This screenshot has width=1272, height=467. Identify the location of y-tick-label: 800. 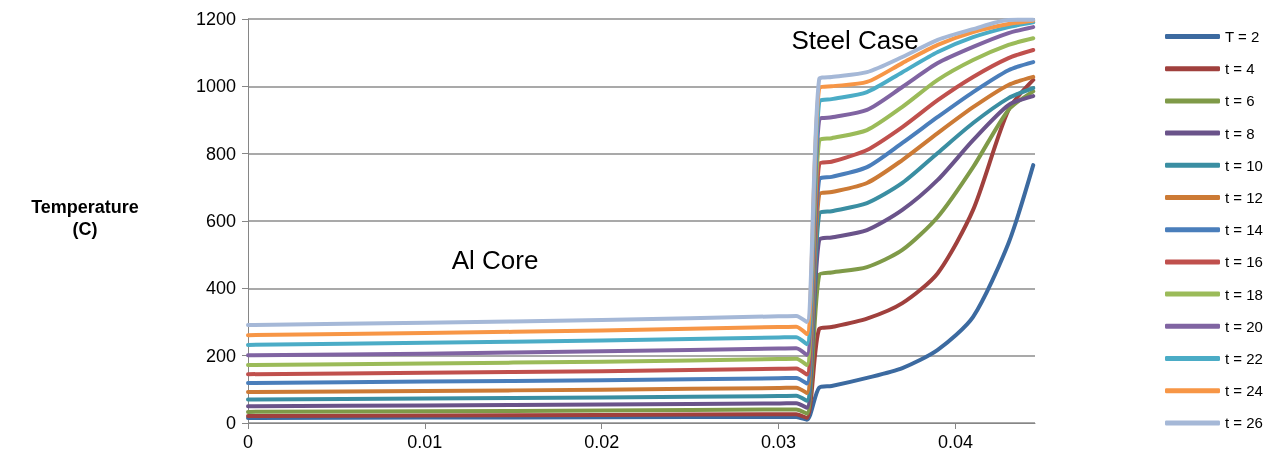
(220, 153).